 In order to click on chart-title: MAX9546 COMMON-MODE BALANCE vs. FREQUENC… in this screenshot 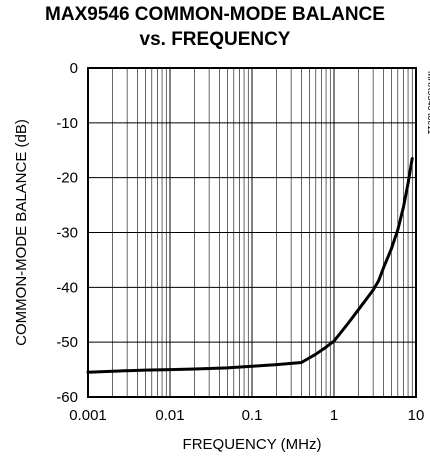, I will do `click(215, 27)`.